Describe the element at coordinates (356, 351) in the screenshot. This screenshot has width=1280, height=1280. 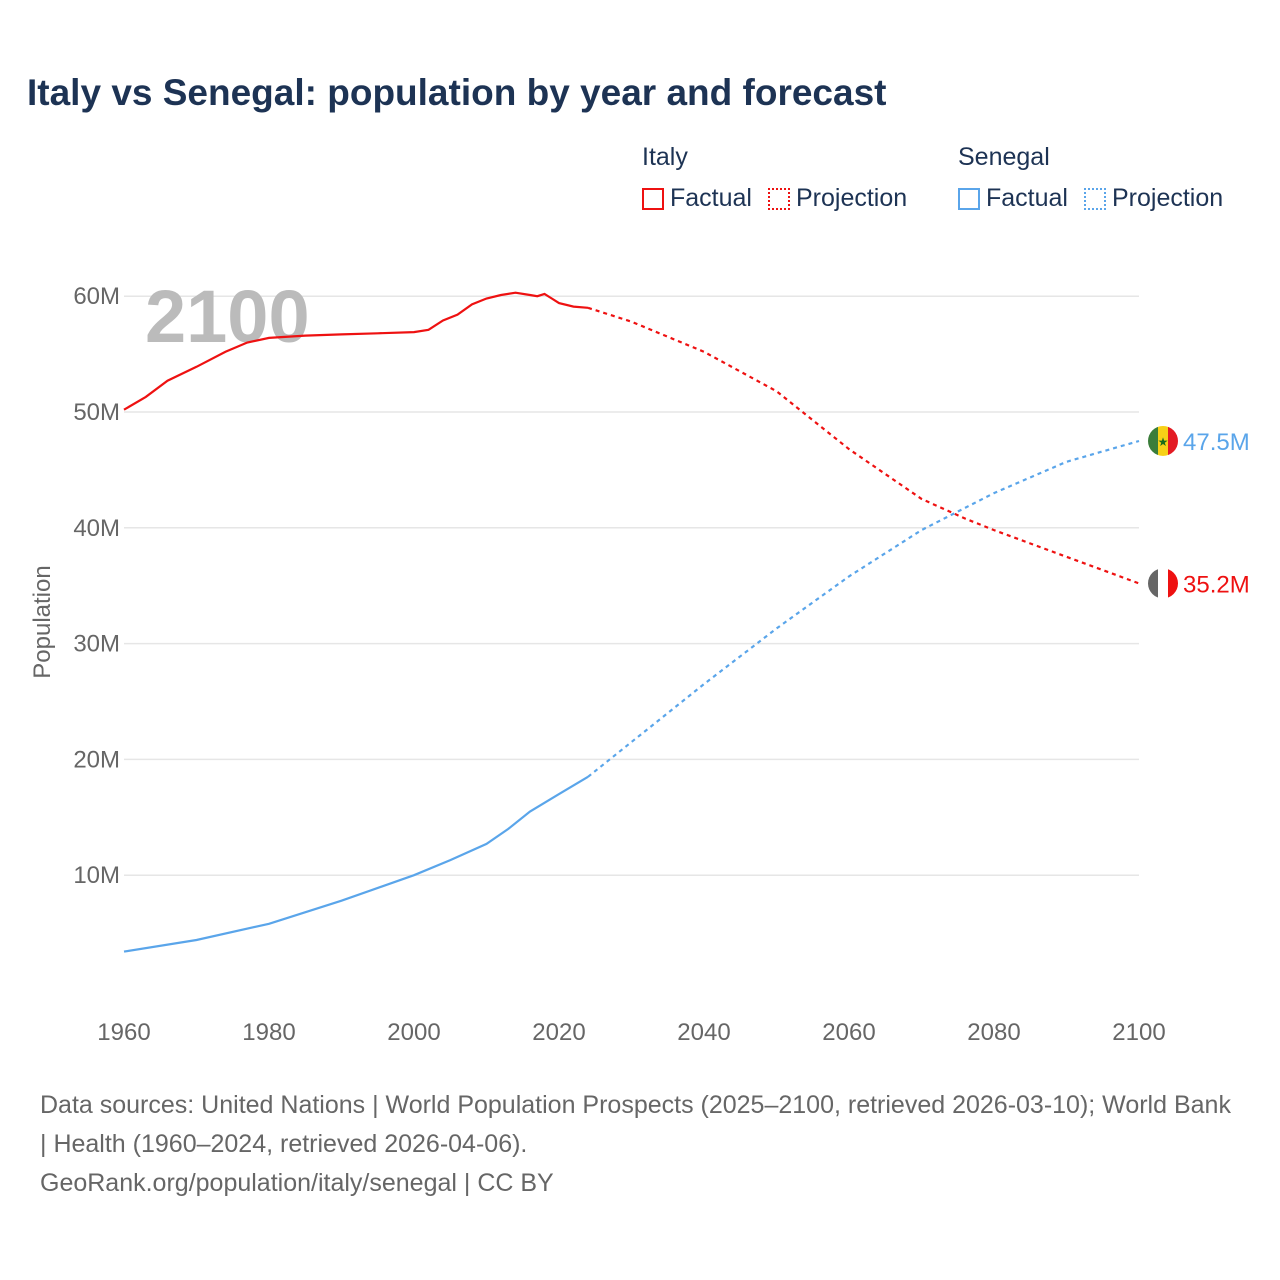
I see `series-line-italy-factual` at that location.